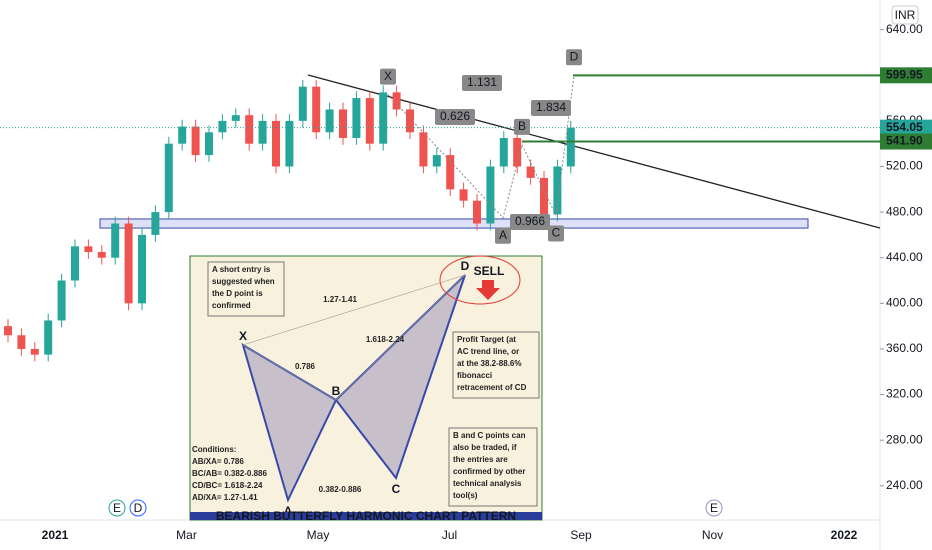  What do you see at coordinates (489, 271) in the screenshot?
I see `sell-label: SELL` at bounding box center [489, 271].